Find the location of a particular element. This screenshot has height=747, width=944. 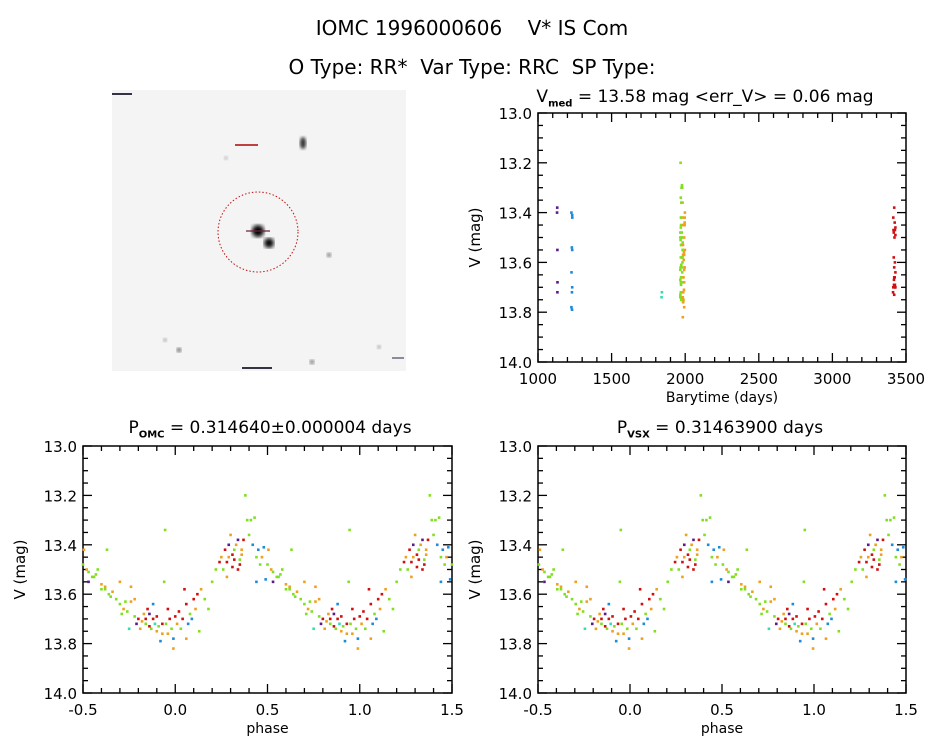

page-title: IOMC 1996000606 V* IS Com is located at coordinates (472, 28).